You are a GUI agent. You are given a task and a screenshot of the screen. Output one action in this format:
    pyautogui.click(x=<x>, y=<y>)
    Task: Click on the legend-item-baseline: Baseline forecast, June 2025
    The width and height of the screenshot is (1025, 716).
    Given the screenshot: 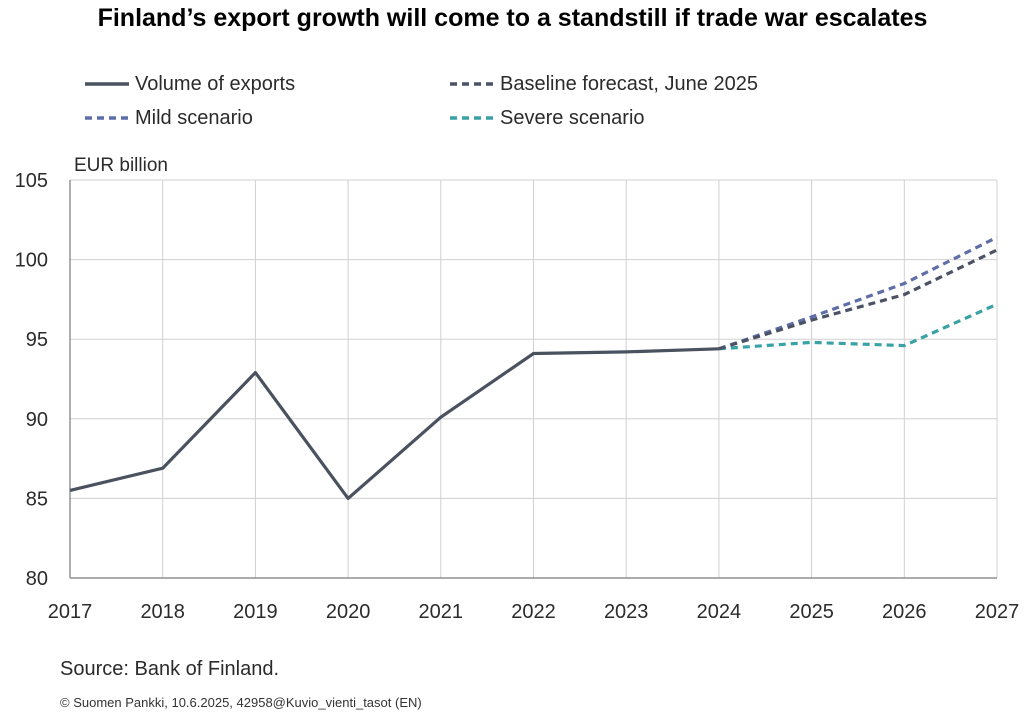 What is the action you would take?
    pyautogui.click(x=604, y=84)
    